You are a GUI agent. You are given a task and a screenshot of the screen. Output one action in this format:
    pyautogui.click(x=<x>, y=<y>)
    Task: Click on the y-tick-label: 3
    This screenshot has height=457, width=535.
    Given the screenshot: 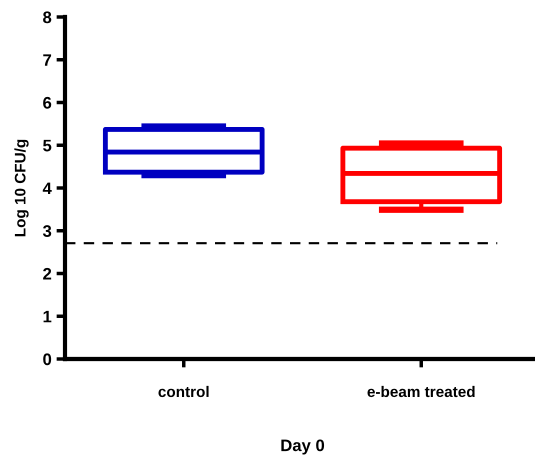 What is the action you would take?
    pyautogui.click(x=47, y=231)
    